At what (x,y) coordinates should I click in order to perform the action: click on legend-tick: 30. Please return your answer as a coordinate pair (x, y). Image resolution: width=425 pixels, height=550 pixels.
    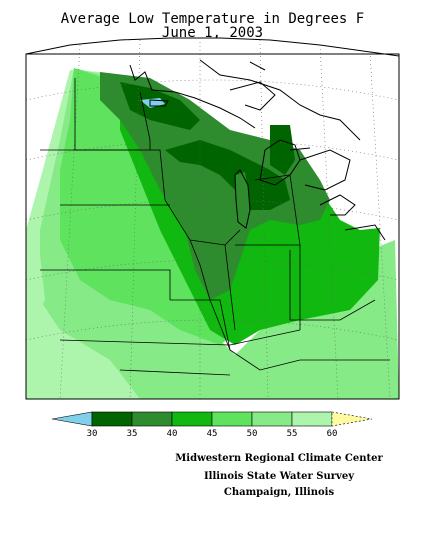
    Looking at the image, I should click on (92, 434).